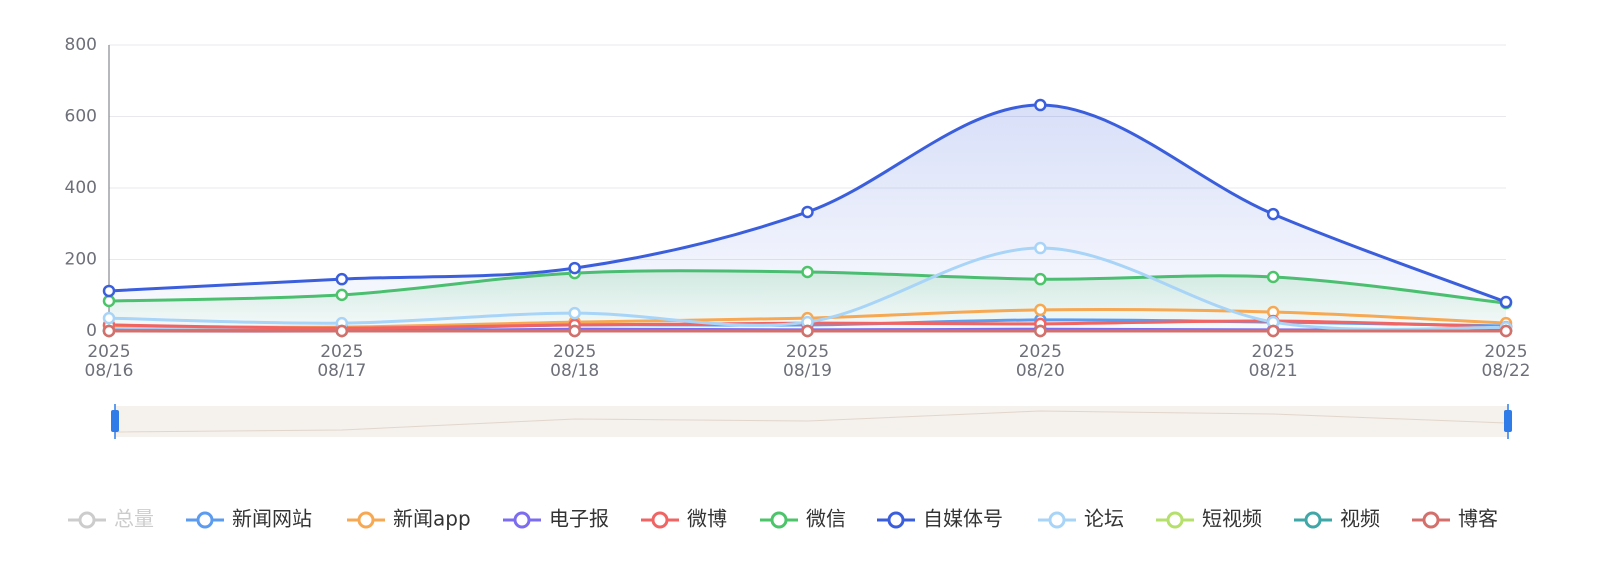 The height and width of the screenshot is (572, 1601). I want to click on legend-item: 短视频, so click(1209, 519).